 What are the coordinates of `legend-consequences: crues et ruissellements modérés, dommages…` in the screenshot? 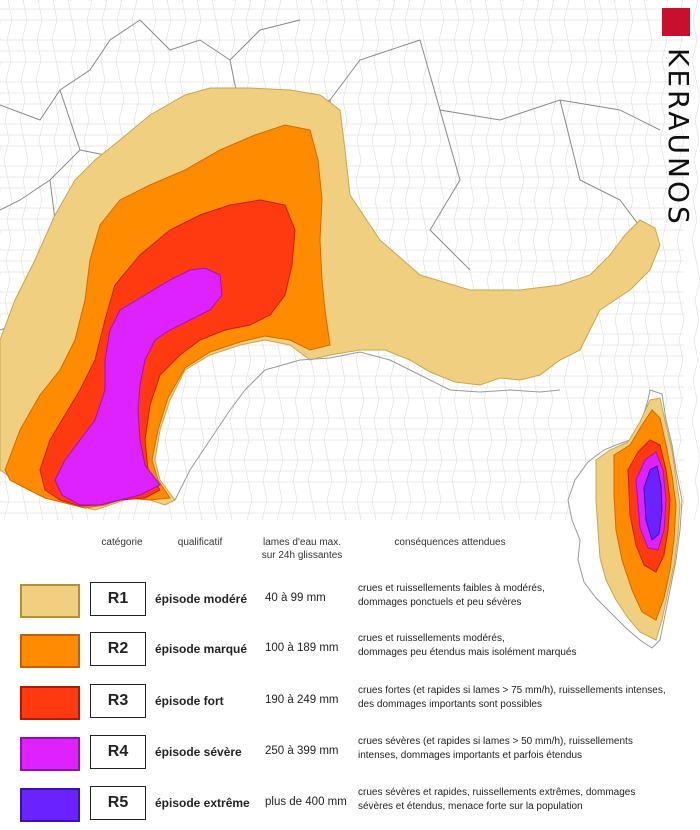 It's located at (525, 646).